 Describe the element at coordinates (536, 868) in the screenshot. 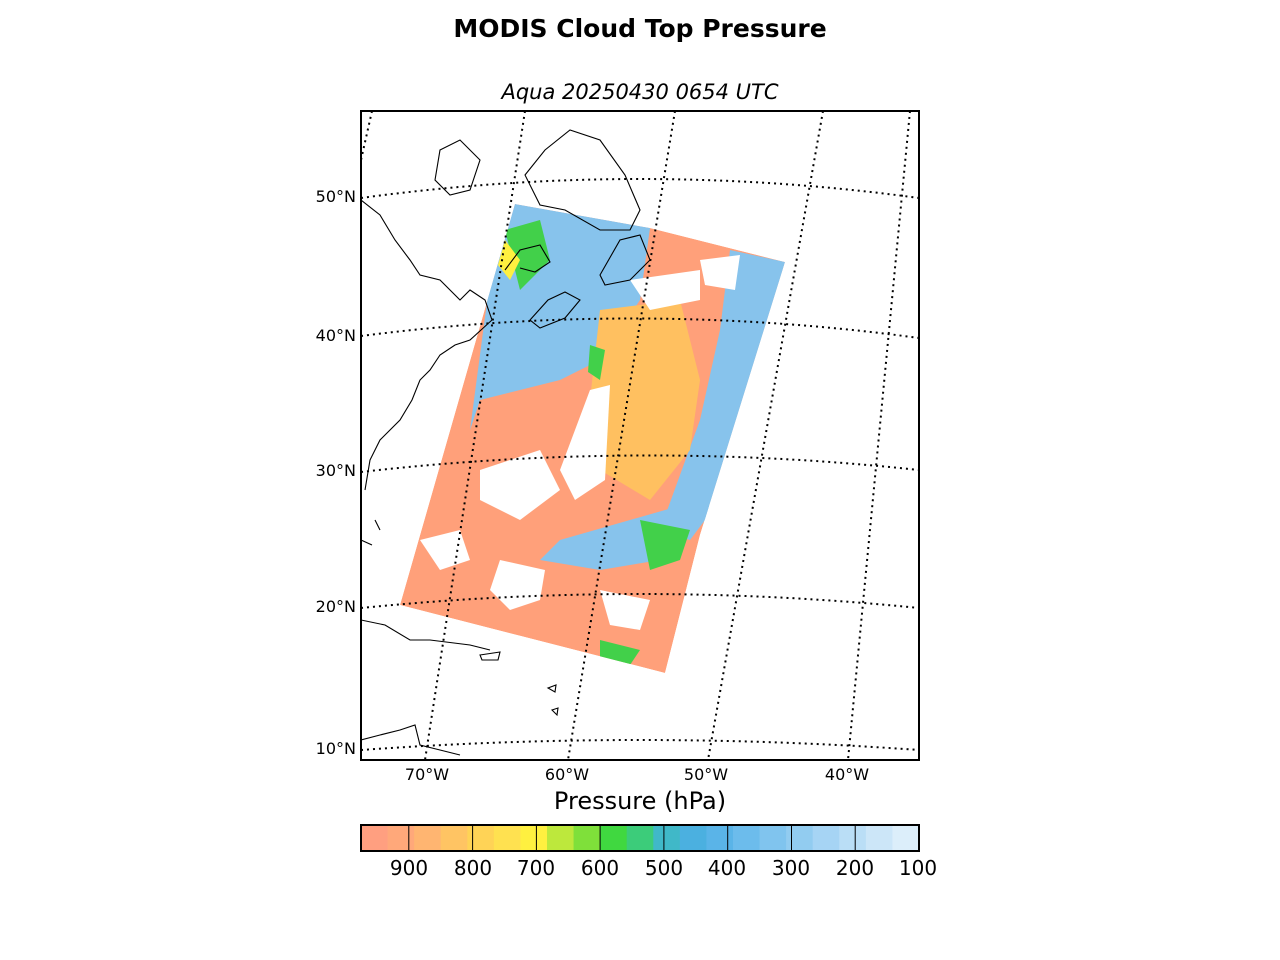

I see `colorbar-tick-700: 700` at that location.